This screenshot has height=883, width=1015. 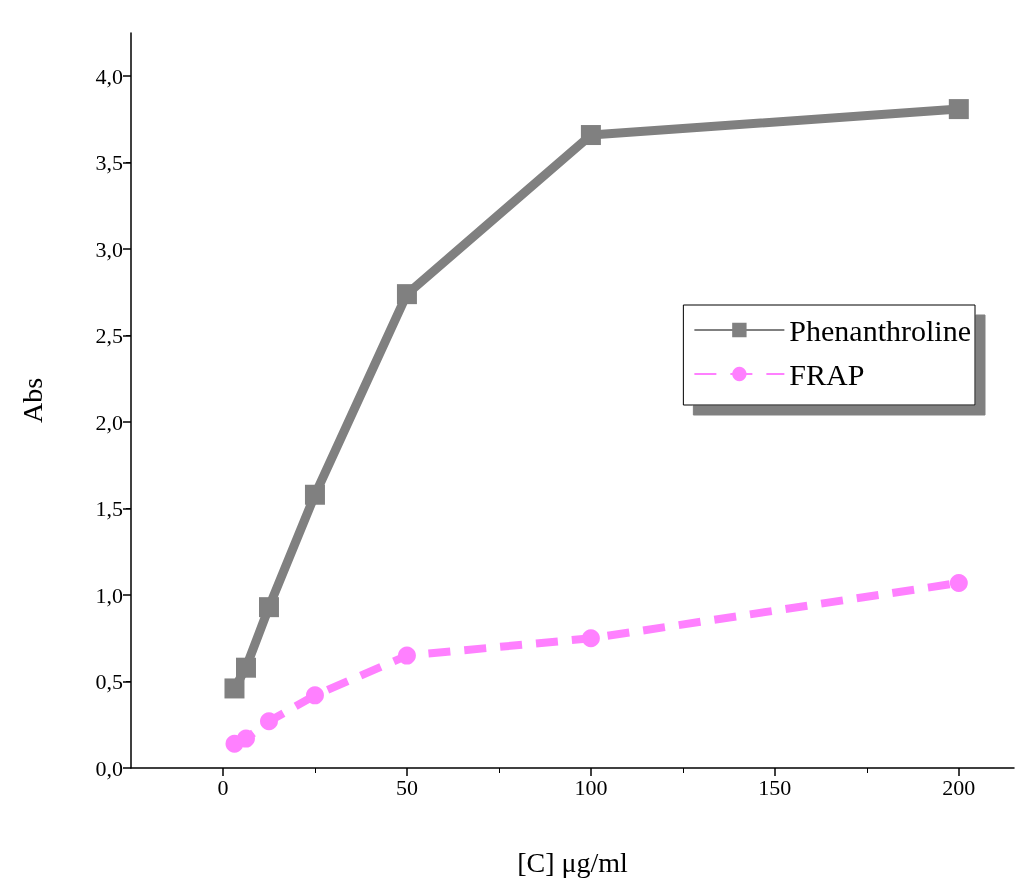 I want to click on y-tick-label: 3,0, so click(x=109, y=249).